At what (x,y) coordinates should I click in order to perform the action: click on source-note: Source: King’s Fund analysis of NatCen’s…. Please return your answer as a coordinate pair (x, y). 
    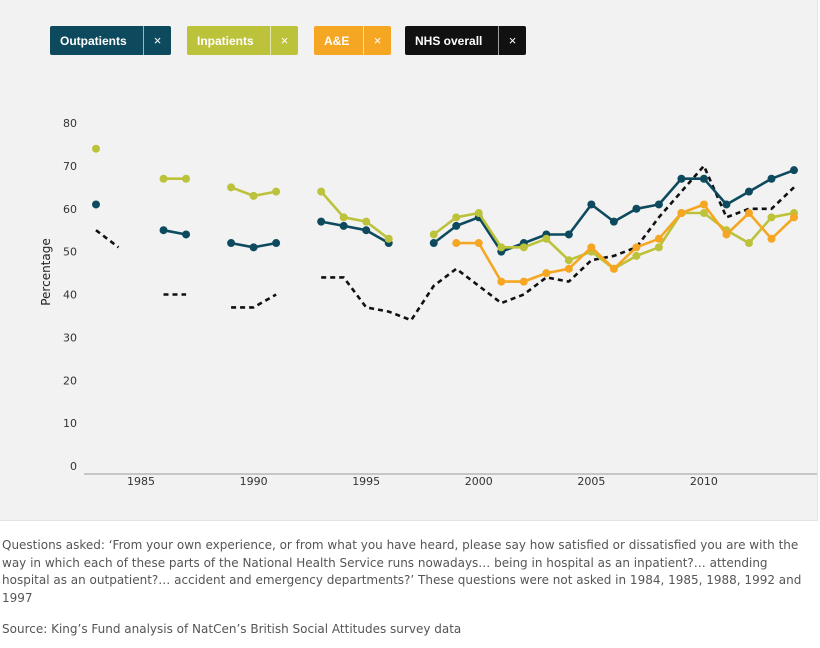
    Looking at the image, I should click on (232, 629).